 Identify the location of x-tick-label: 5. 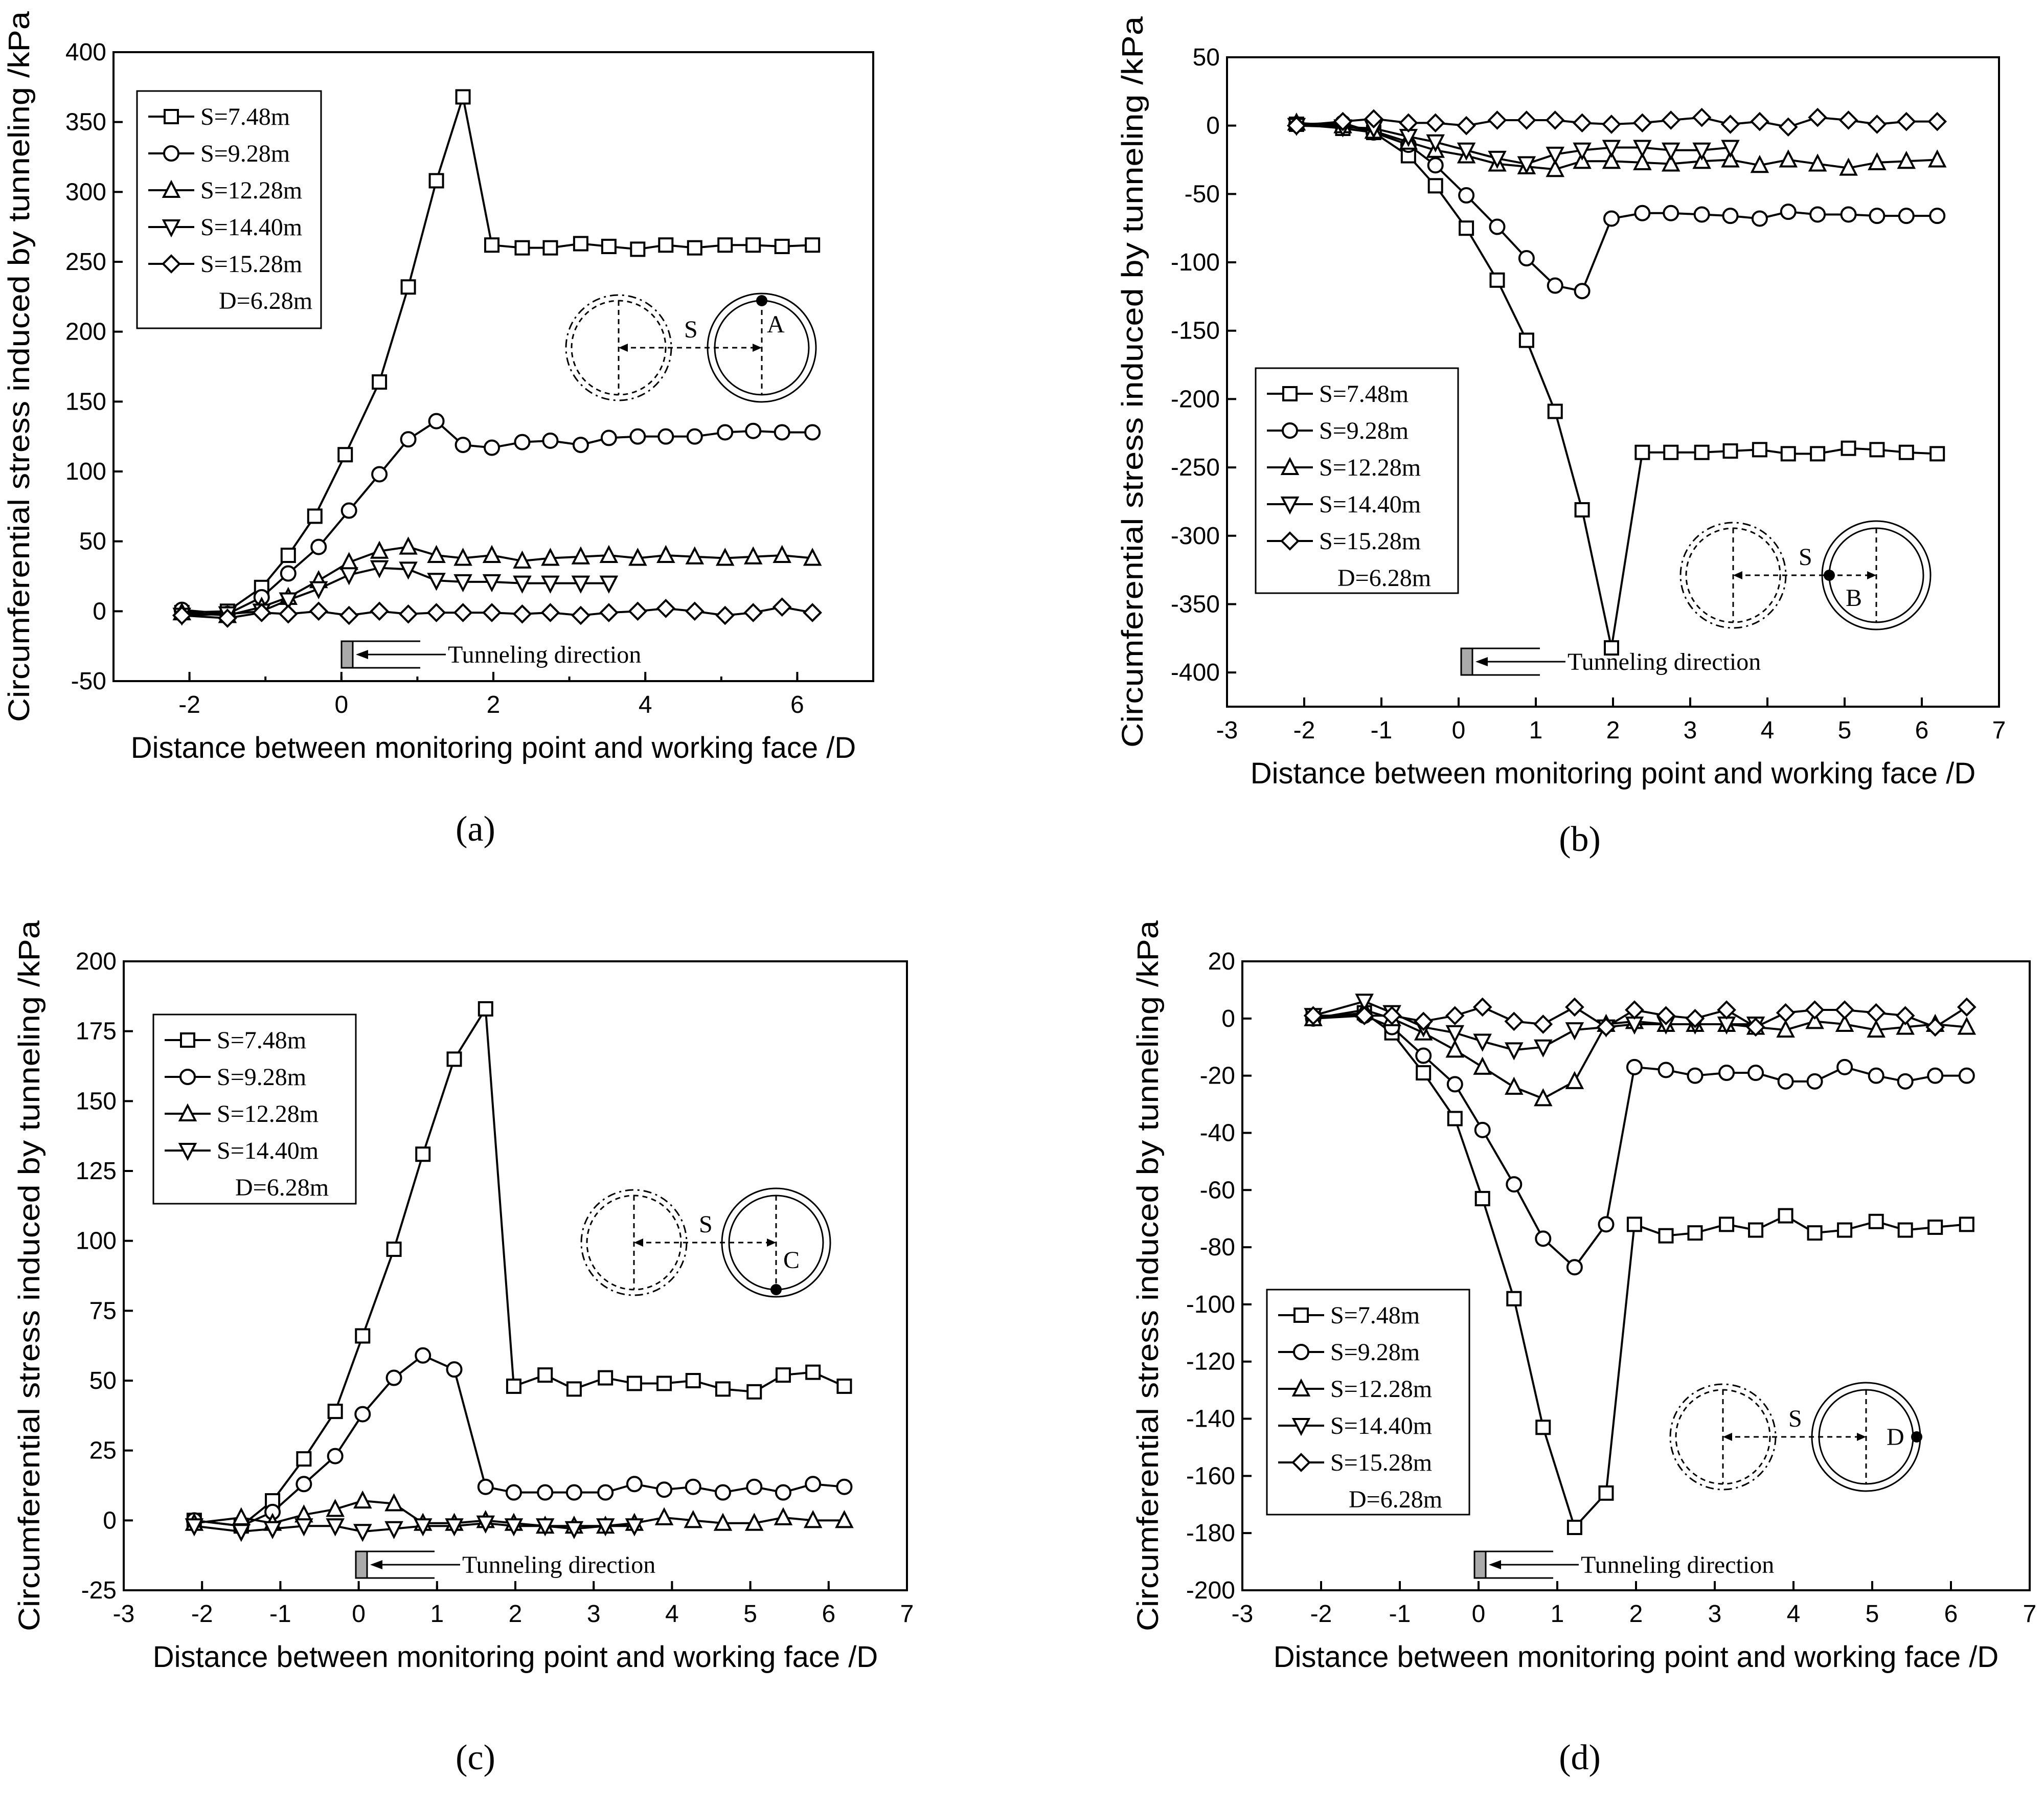
(750, 1614).